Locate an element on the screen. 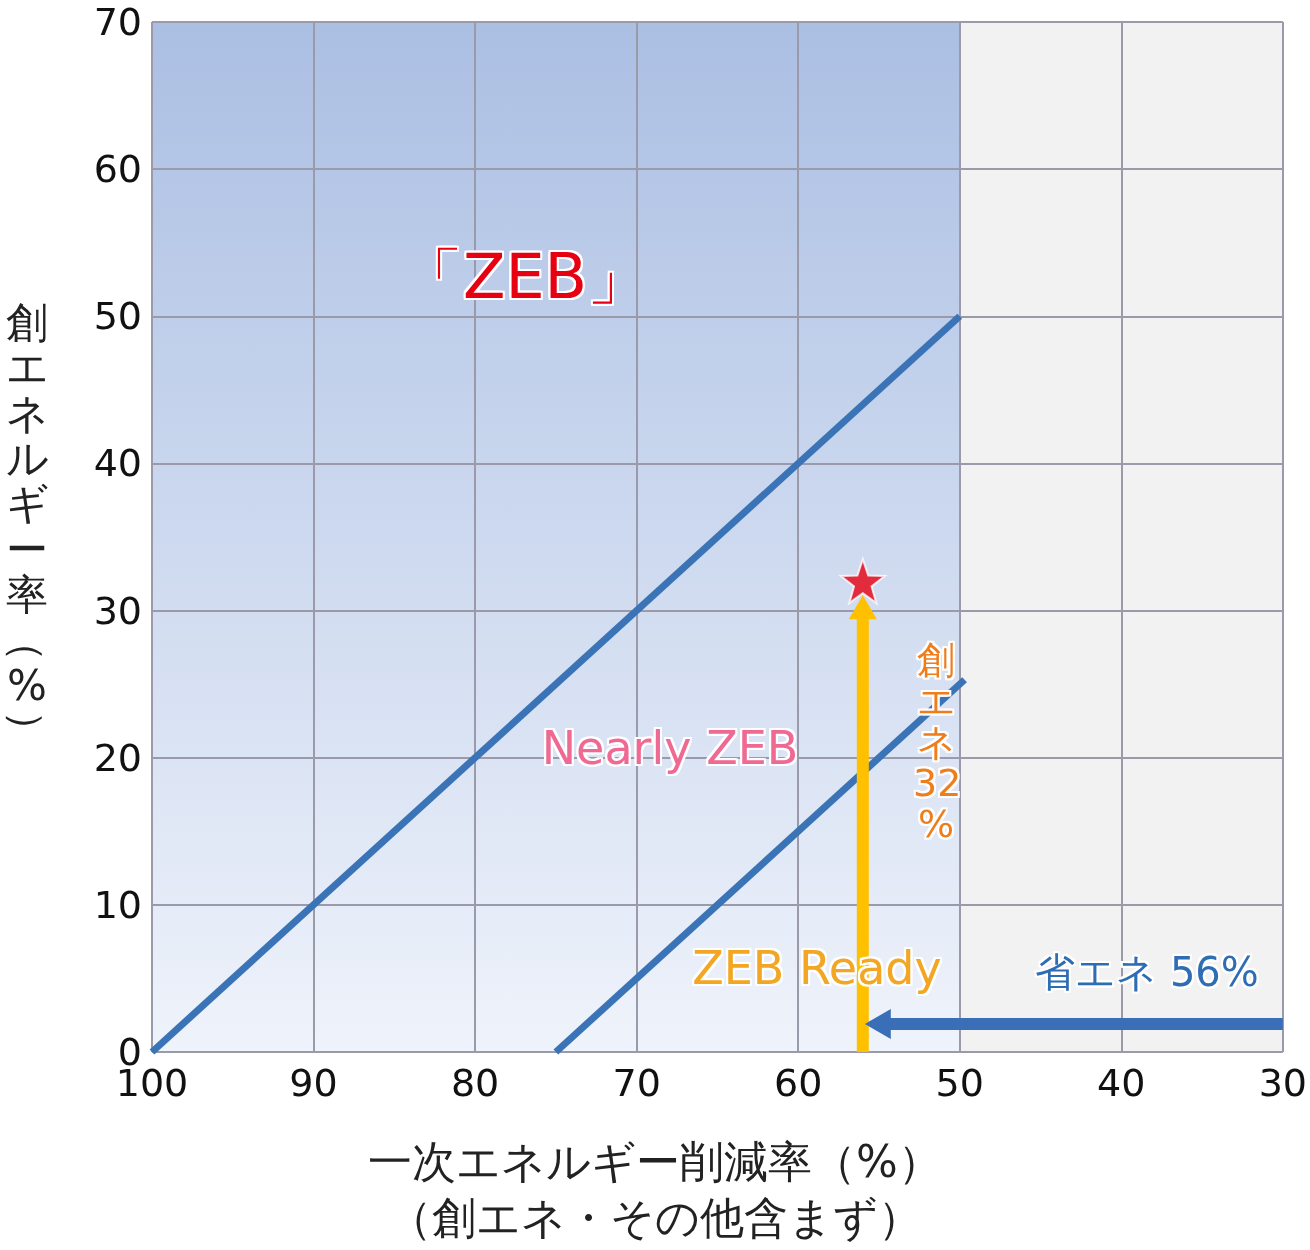 Image resolution: width=1310 pixels, height=1250 pixels. x-axis-title: 一次エネルギー削減率（%）（創エネ・その他含まず） is located at coordinates (655, 1190).